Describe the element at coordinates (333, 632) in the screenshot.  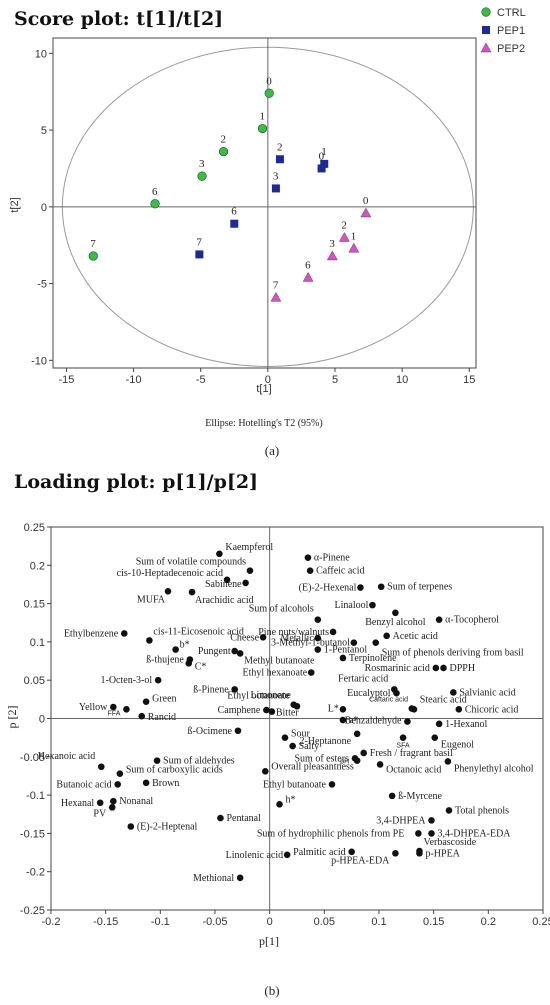
I see `loading-point-pine-nuts-walnuts` at that location.